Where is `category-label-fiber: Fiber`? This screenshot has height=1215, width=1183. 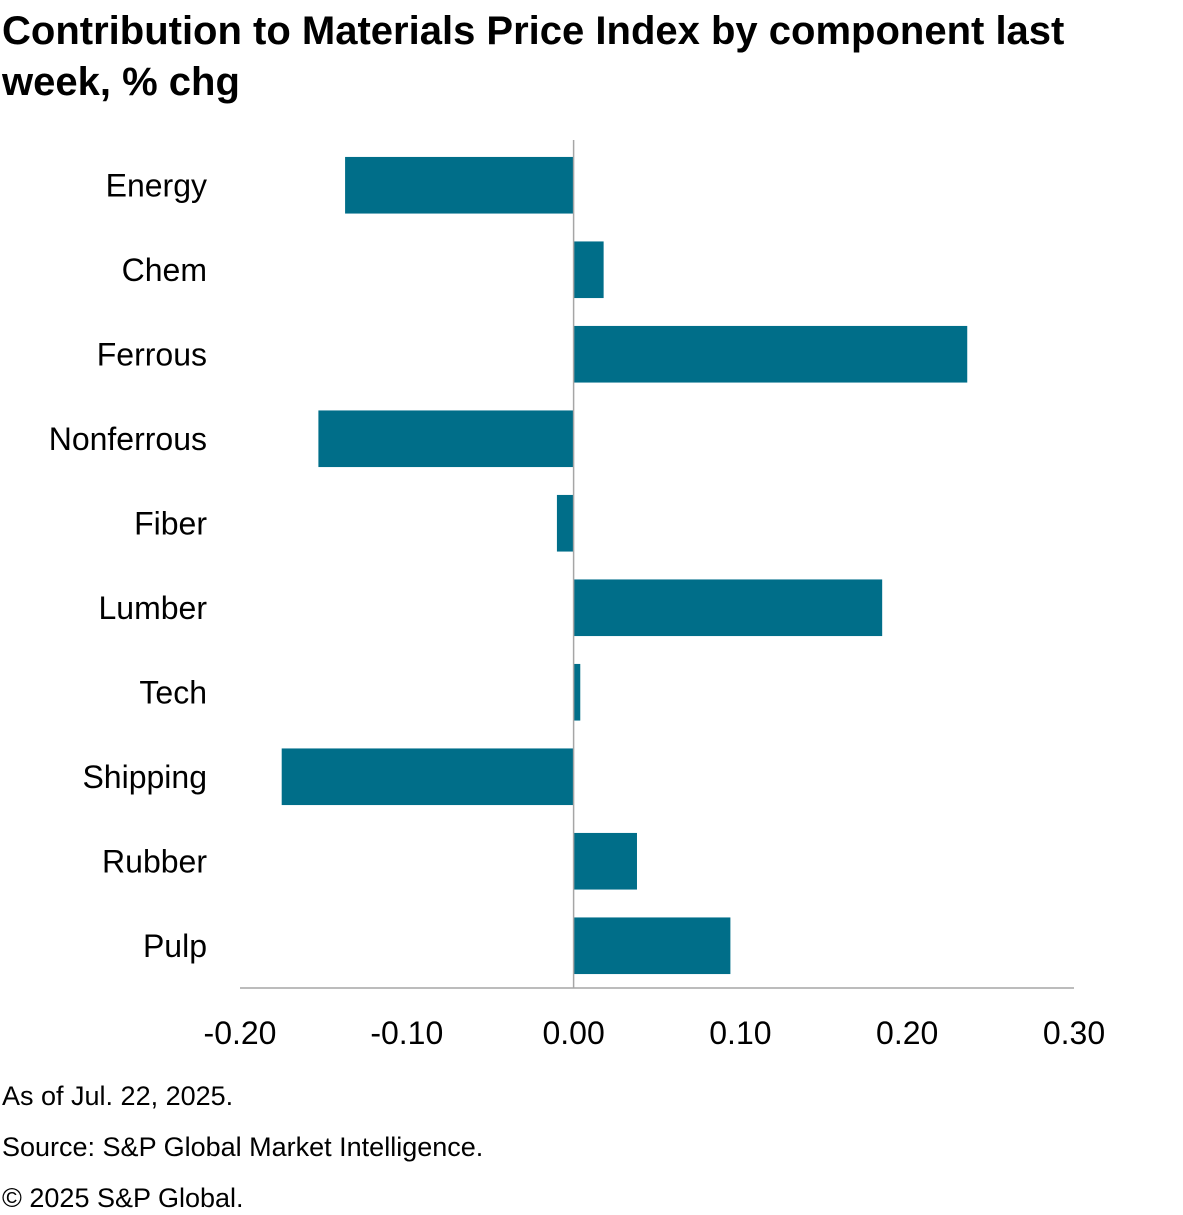
category-label-fiber: Fiber is located at coordinates (170, 523).